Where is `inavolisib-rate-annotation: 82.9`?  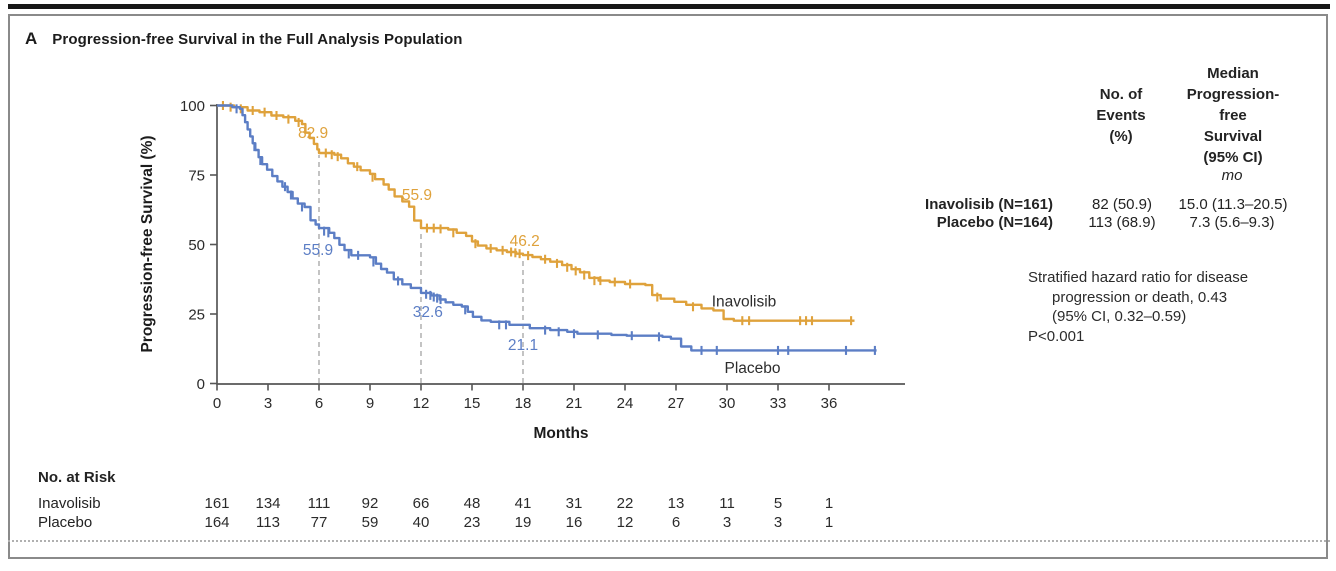 inavolisib-rate-annotation: 82.9 is located at coordinates (313, 133).